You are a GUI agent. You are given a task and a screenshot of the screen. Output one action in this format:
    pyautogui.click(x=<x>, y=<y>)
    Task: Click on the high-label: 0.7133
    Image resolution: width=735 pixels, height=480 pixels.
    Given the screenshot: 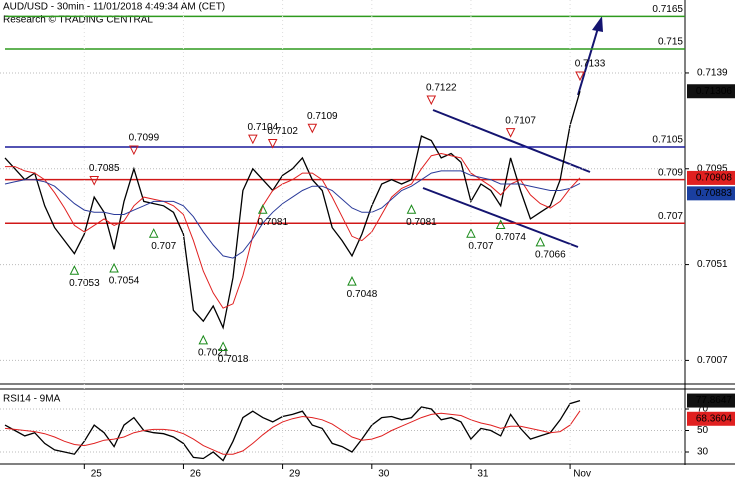 What is the action you would take?
    pyautogui.click(x=590, y=64)
    